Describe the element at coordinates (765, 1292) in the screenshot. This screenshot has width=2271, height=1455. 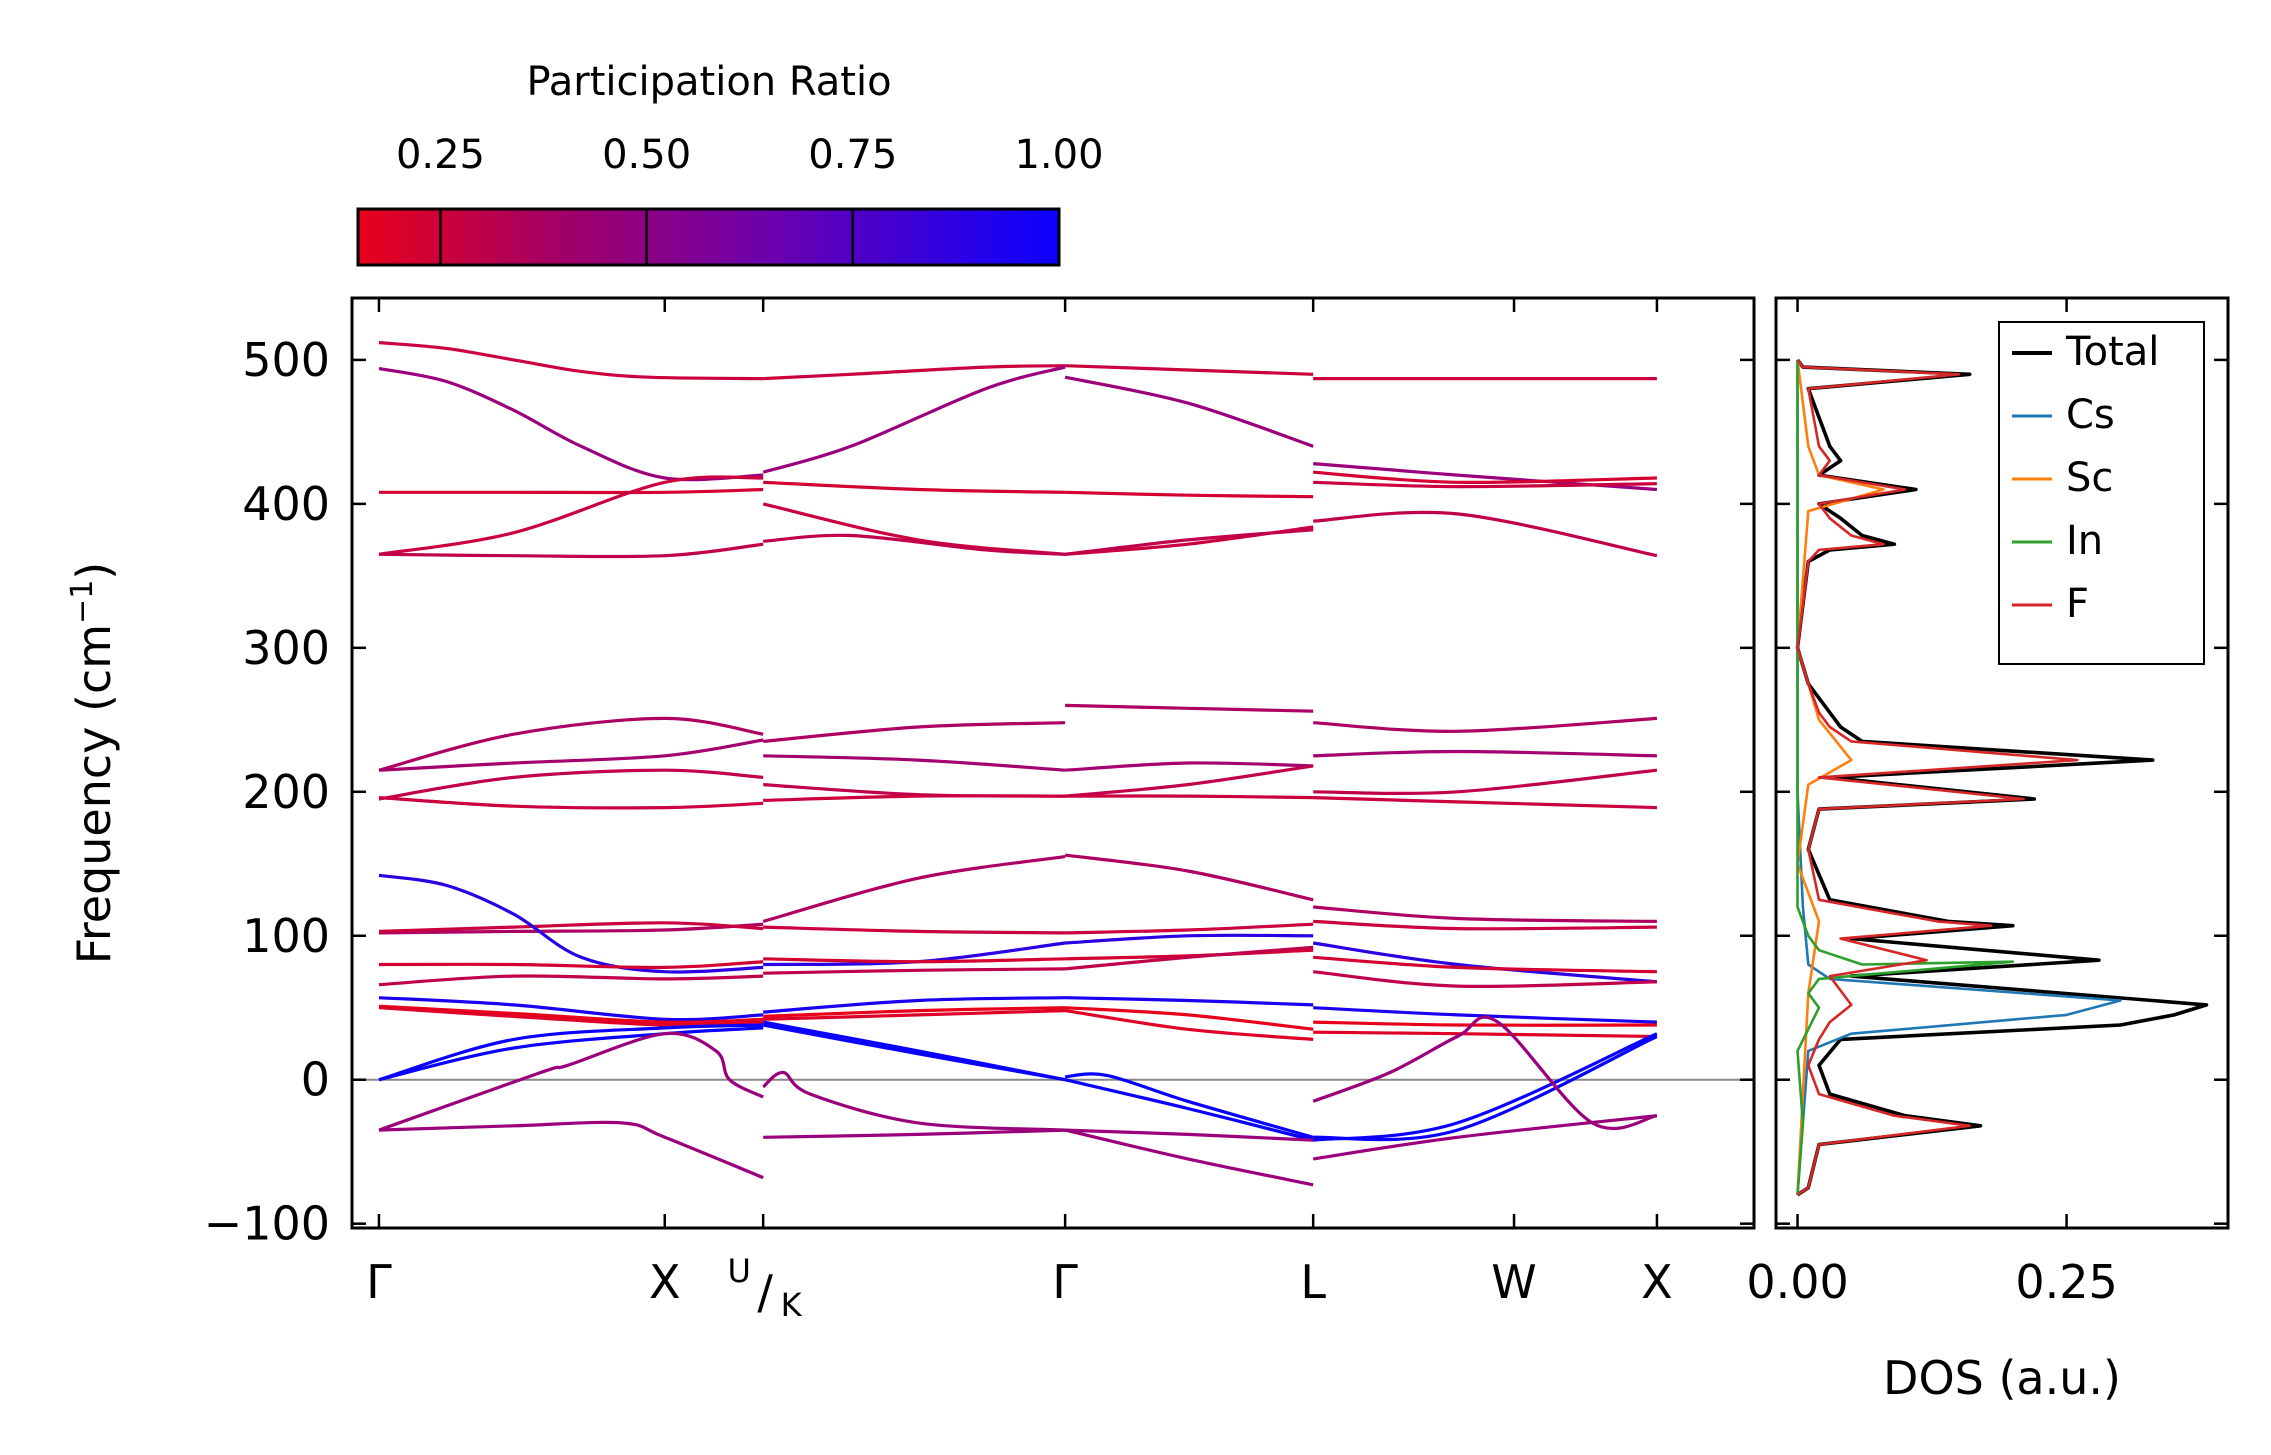
I see `kpoint-label-slash: /` at that location.